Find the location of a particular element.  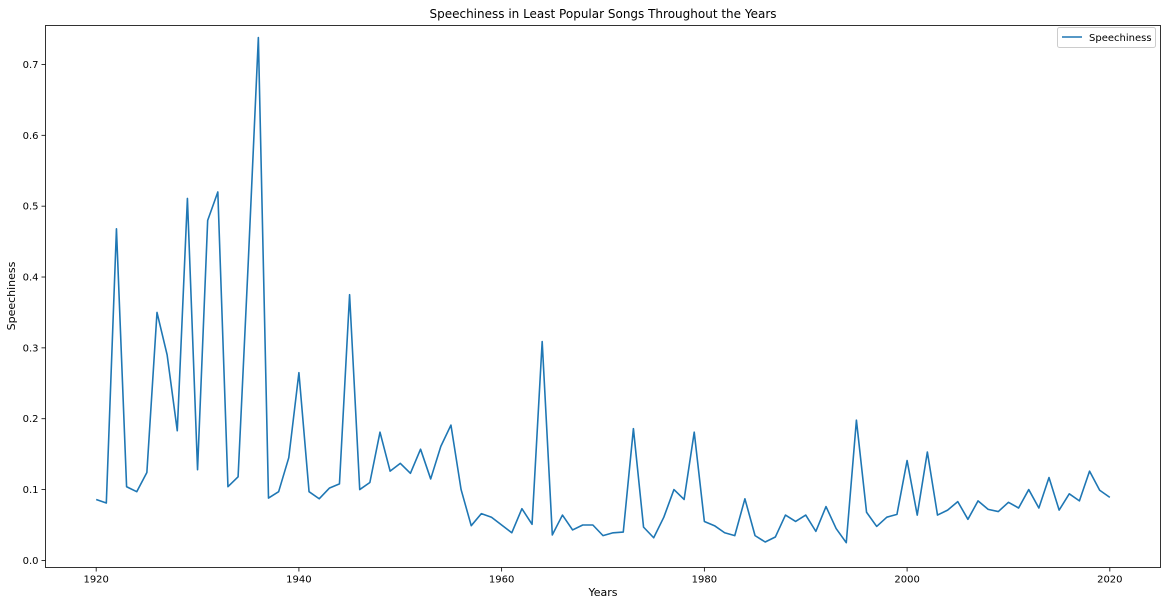

y-tick-label: 0.4 is located at coordinates (31, 278).